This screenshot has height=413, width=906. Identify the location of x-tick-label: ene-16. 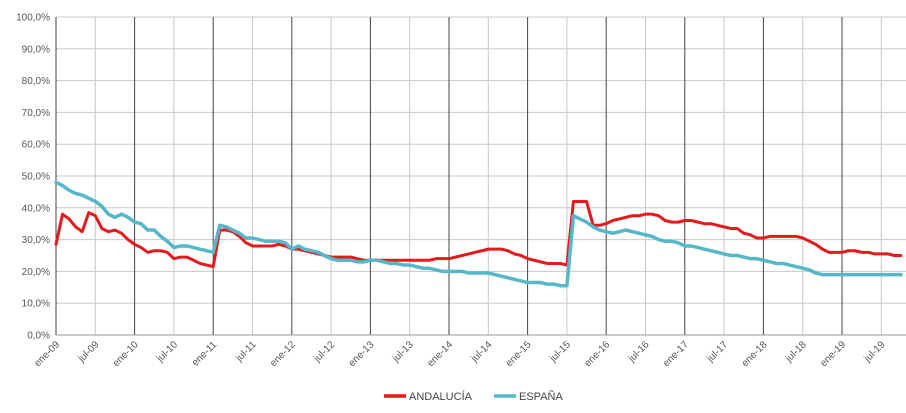
(598, 354).